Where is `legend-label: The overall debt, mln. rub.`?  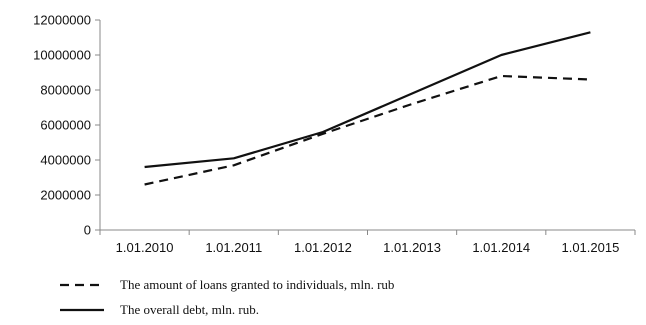 legend-label: The overall debt, mln. rub. is located at coordinates (189, 309).